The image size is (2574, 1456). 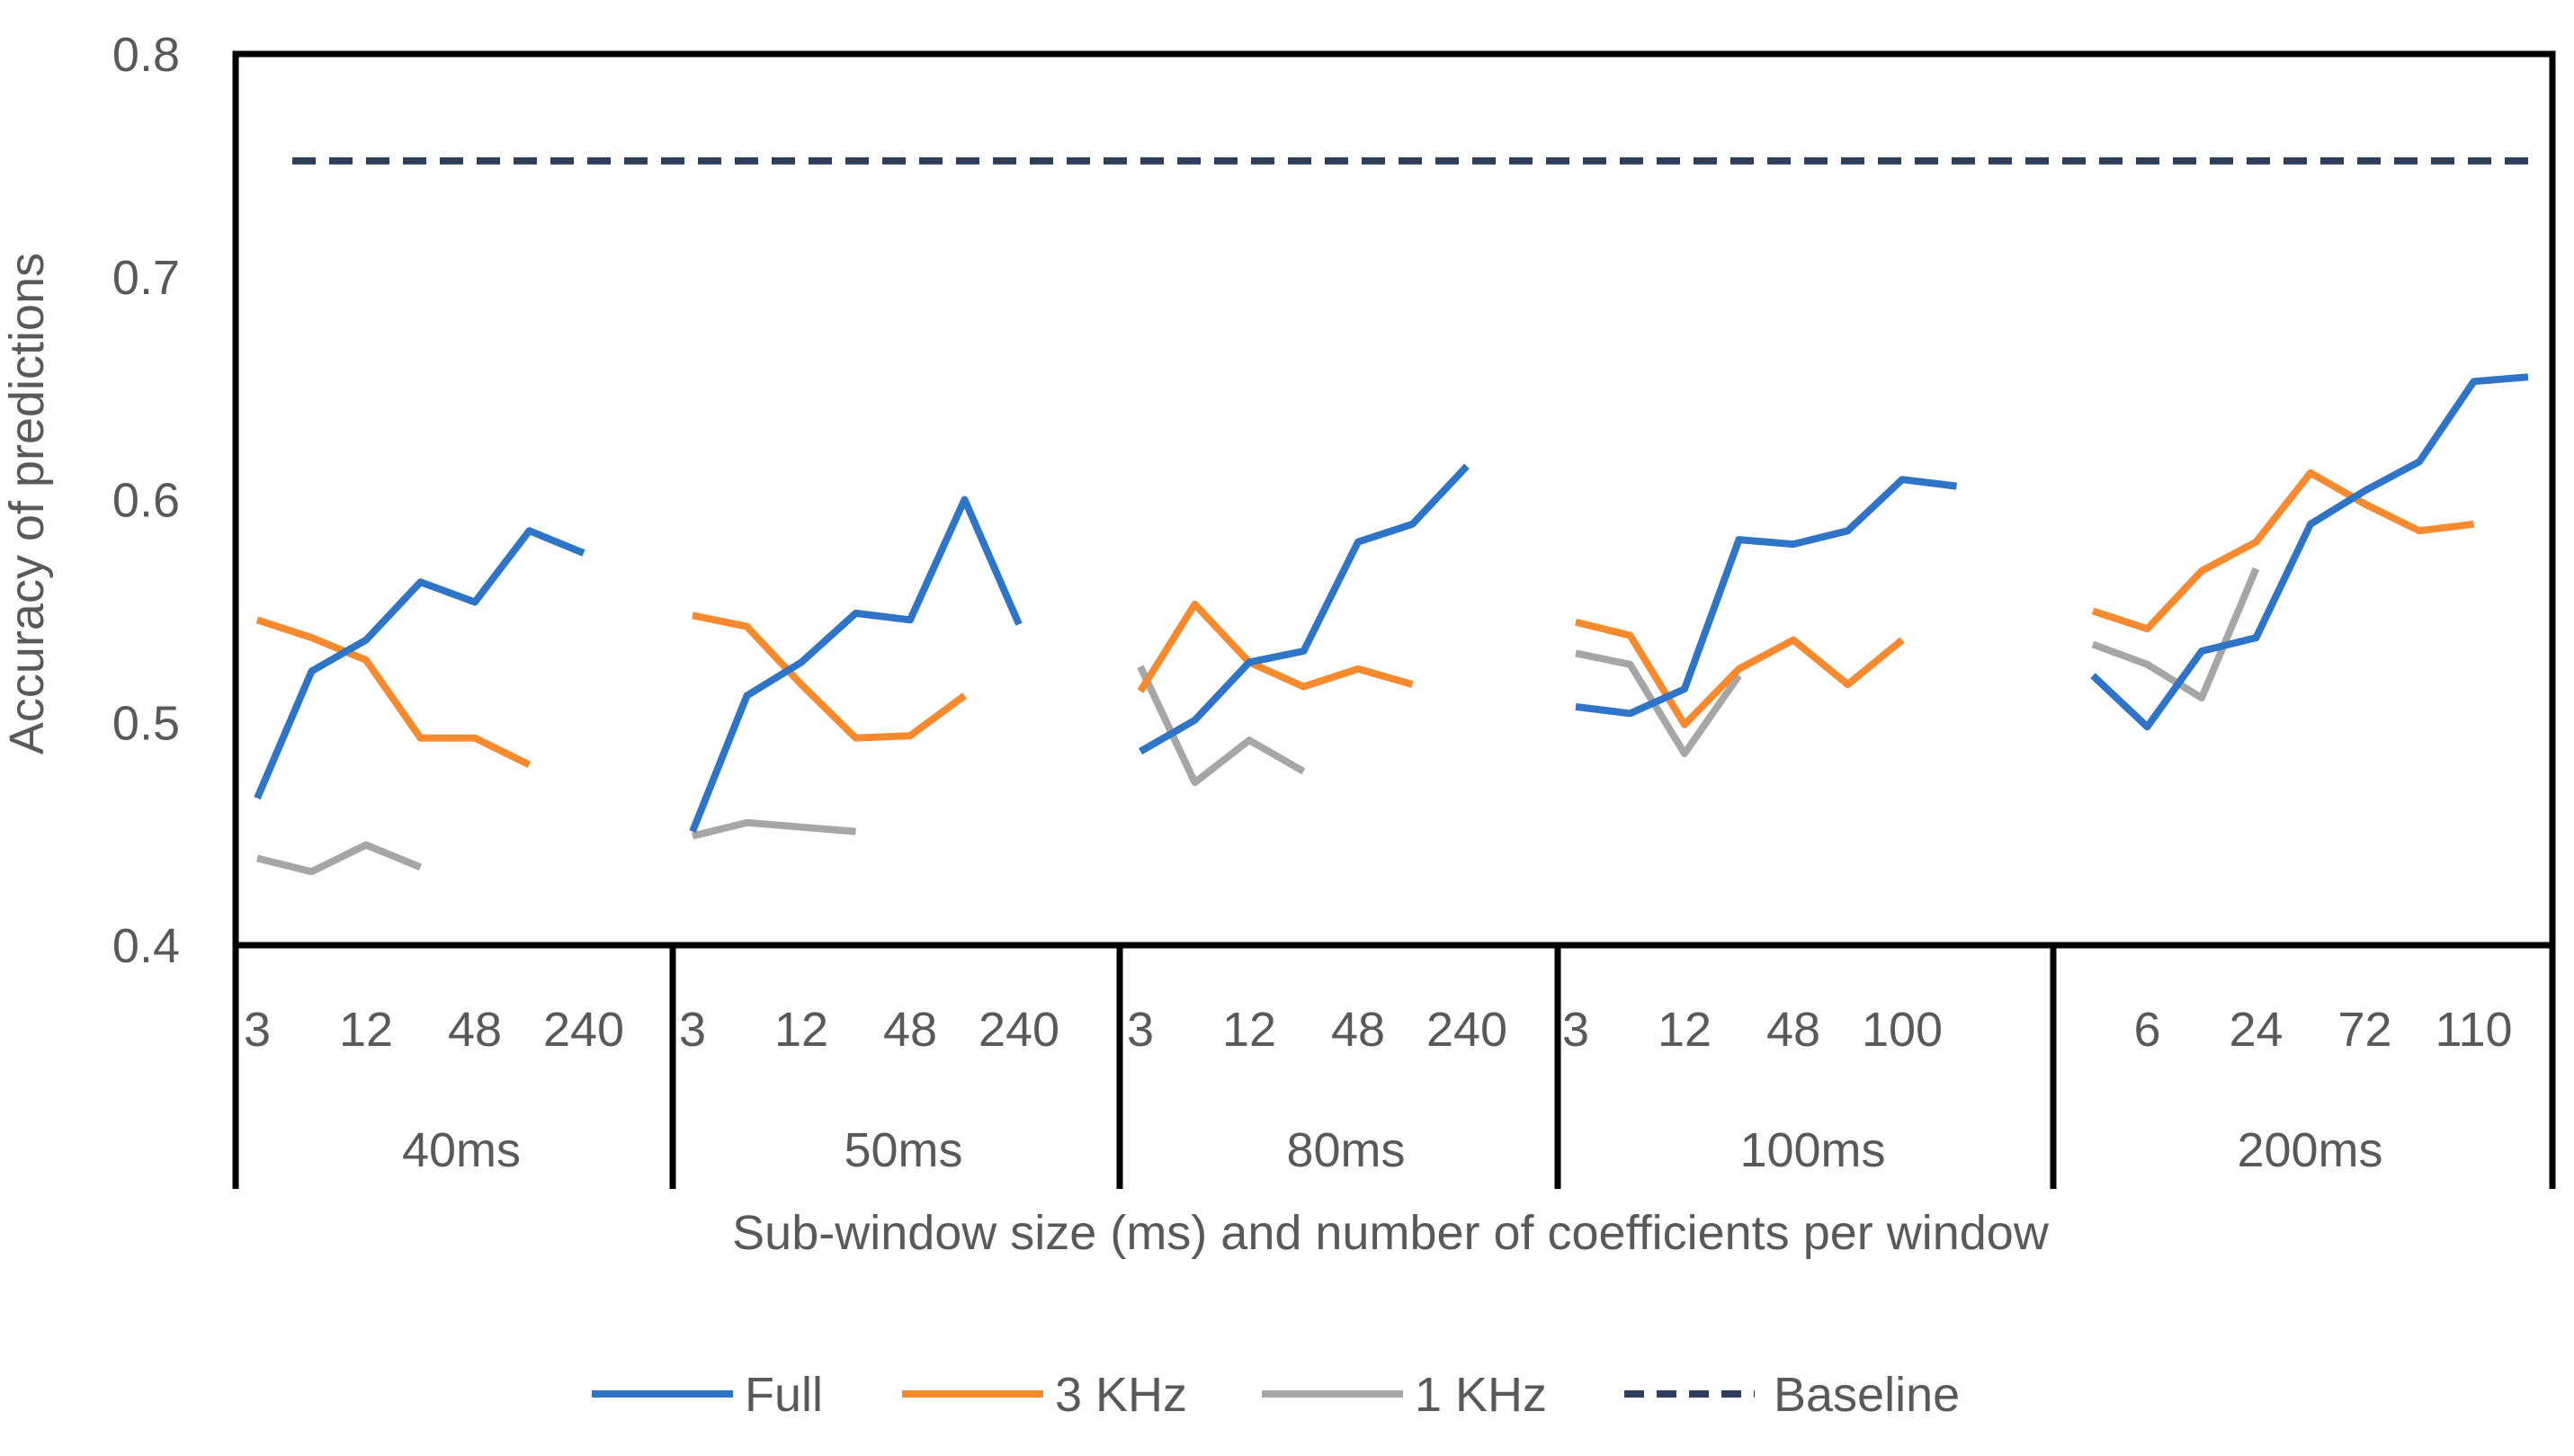 What do you see at coordinates (910, 1030) in the screenshot?
I see `x-tick-label-50ms-48: 48` at bounding box center [910, 1030].